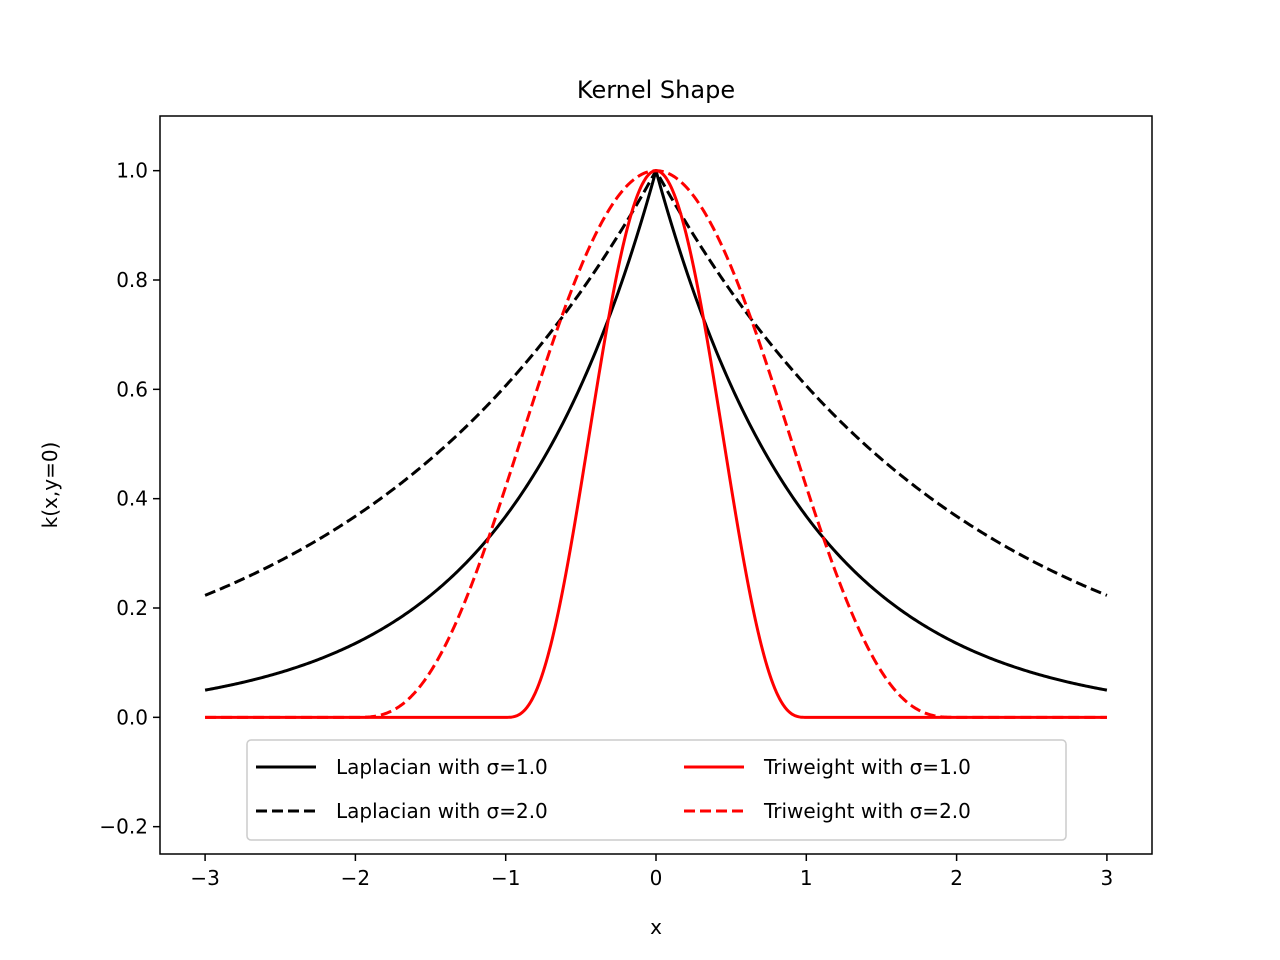 Image resolution: width=1280 pixels, height=960 pixels. What do you see at coordinates (656, 878) in the screenshot?
I see `x-tick-label: 0` at bounding box center [656, 878].